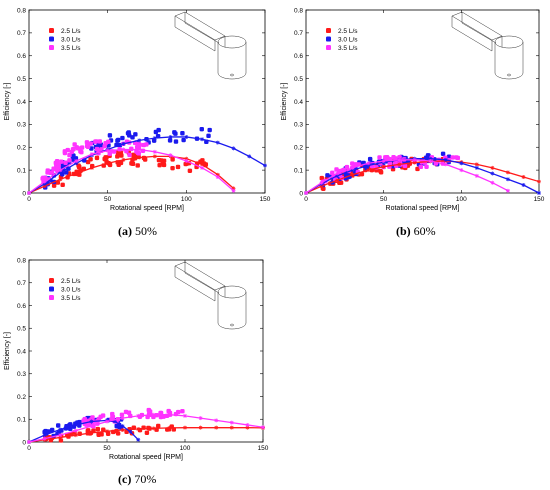  Describe the element at coordinates (137, 479) in the screenshot. I see `caption-c: (c) 70%` at that location.